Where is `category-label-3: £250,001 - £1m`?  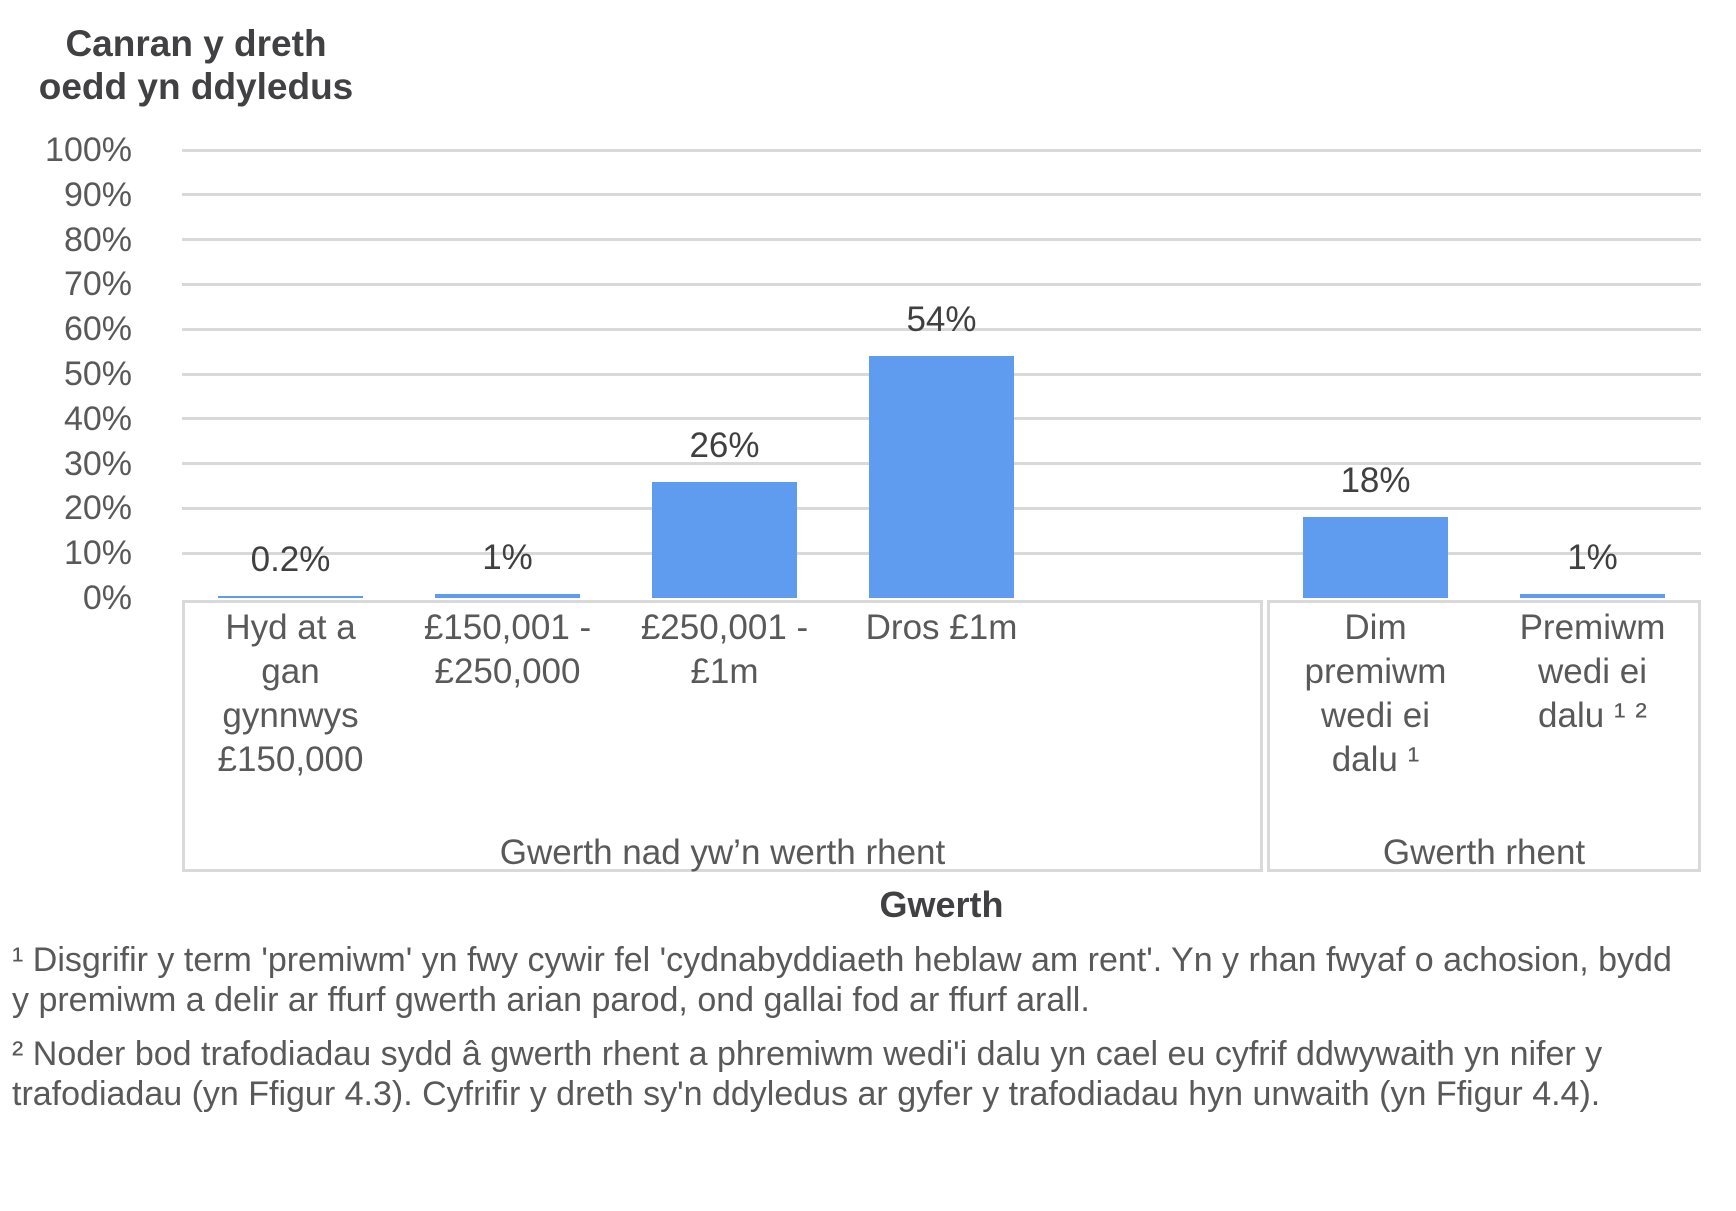
category-label-3: £250,001 - £1m is located at coordinates (724, 649).